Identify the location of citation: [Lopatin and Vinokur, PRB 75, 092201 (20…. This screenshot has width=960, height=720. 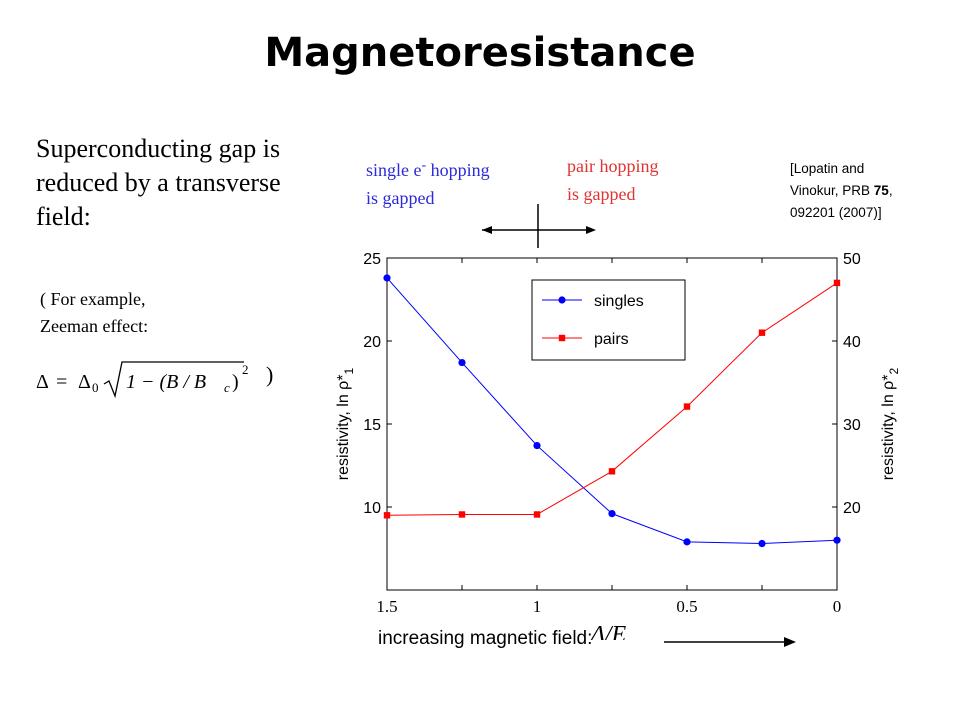
(865, 191).